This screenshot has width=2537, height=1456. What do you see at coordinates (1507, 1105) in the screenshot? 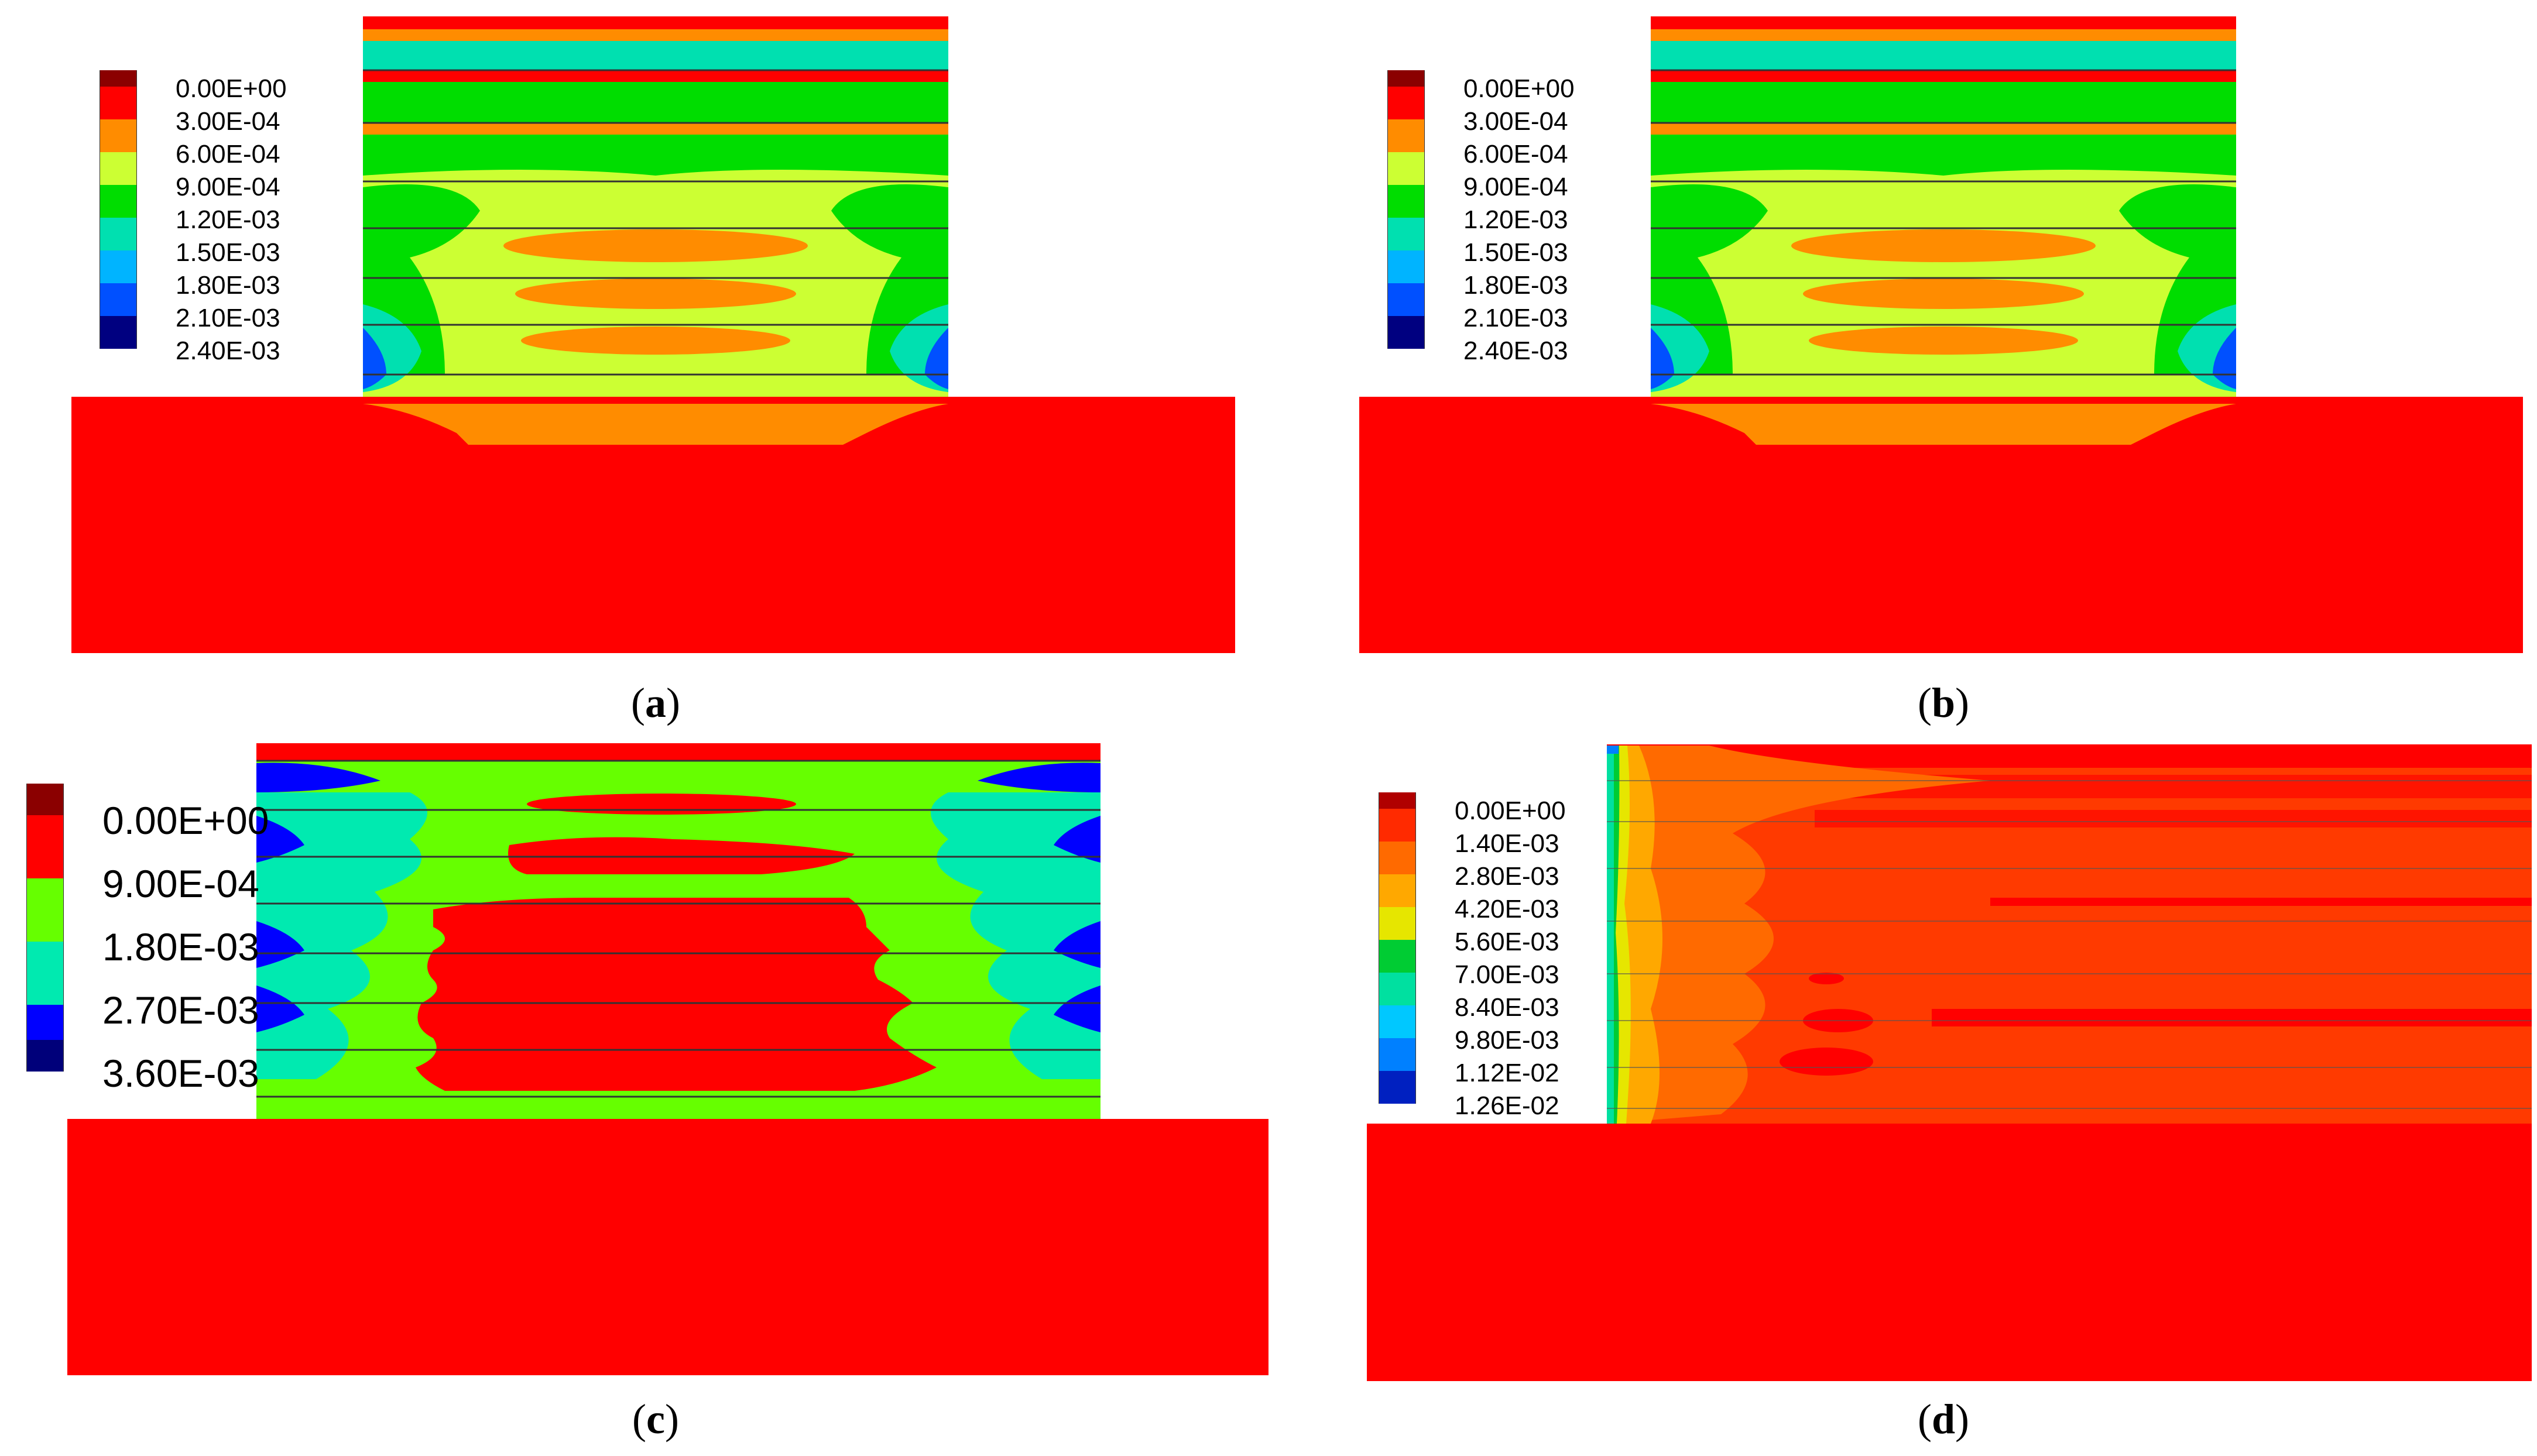
I see `legend-label: 1.26E-02` at bounding box center [1507, 1105].